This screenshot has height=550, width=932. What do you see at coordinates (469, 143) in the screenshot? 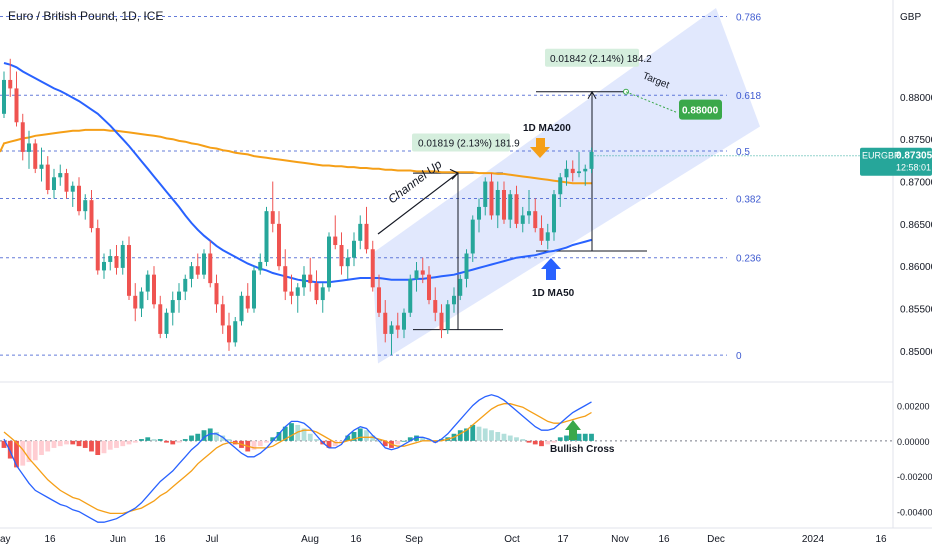
I see `measure1-label: 0.01819 (2.13%) 181.9` at bounding box center [469, 143].